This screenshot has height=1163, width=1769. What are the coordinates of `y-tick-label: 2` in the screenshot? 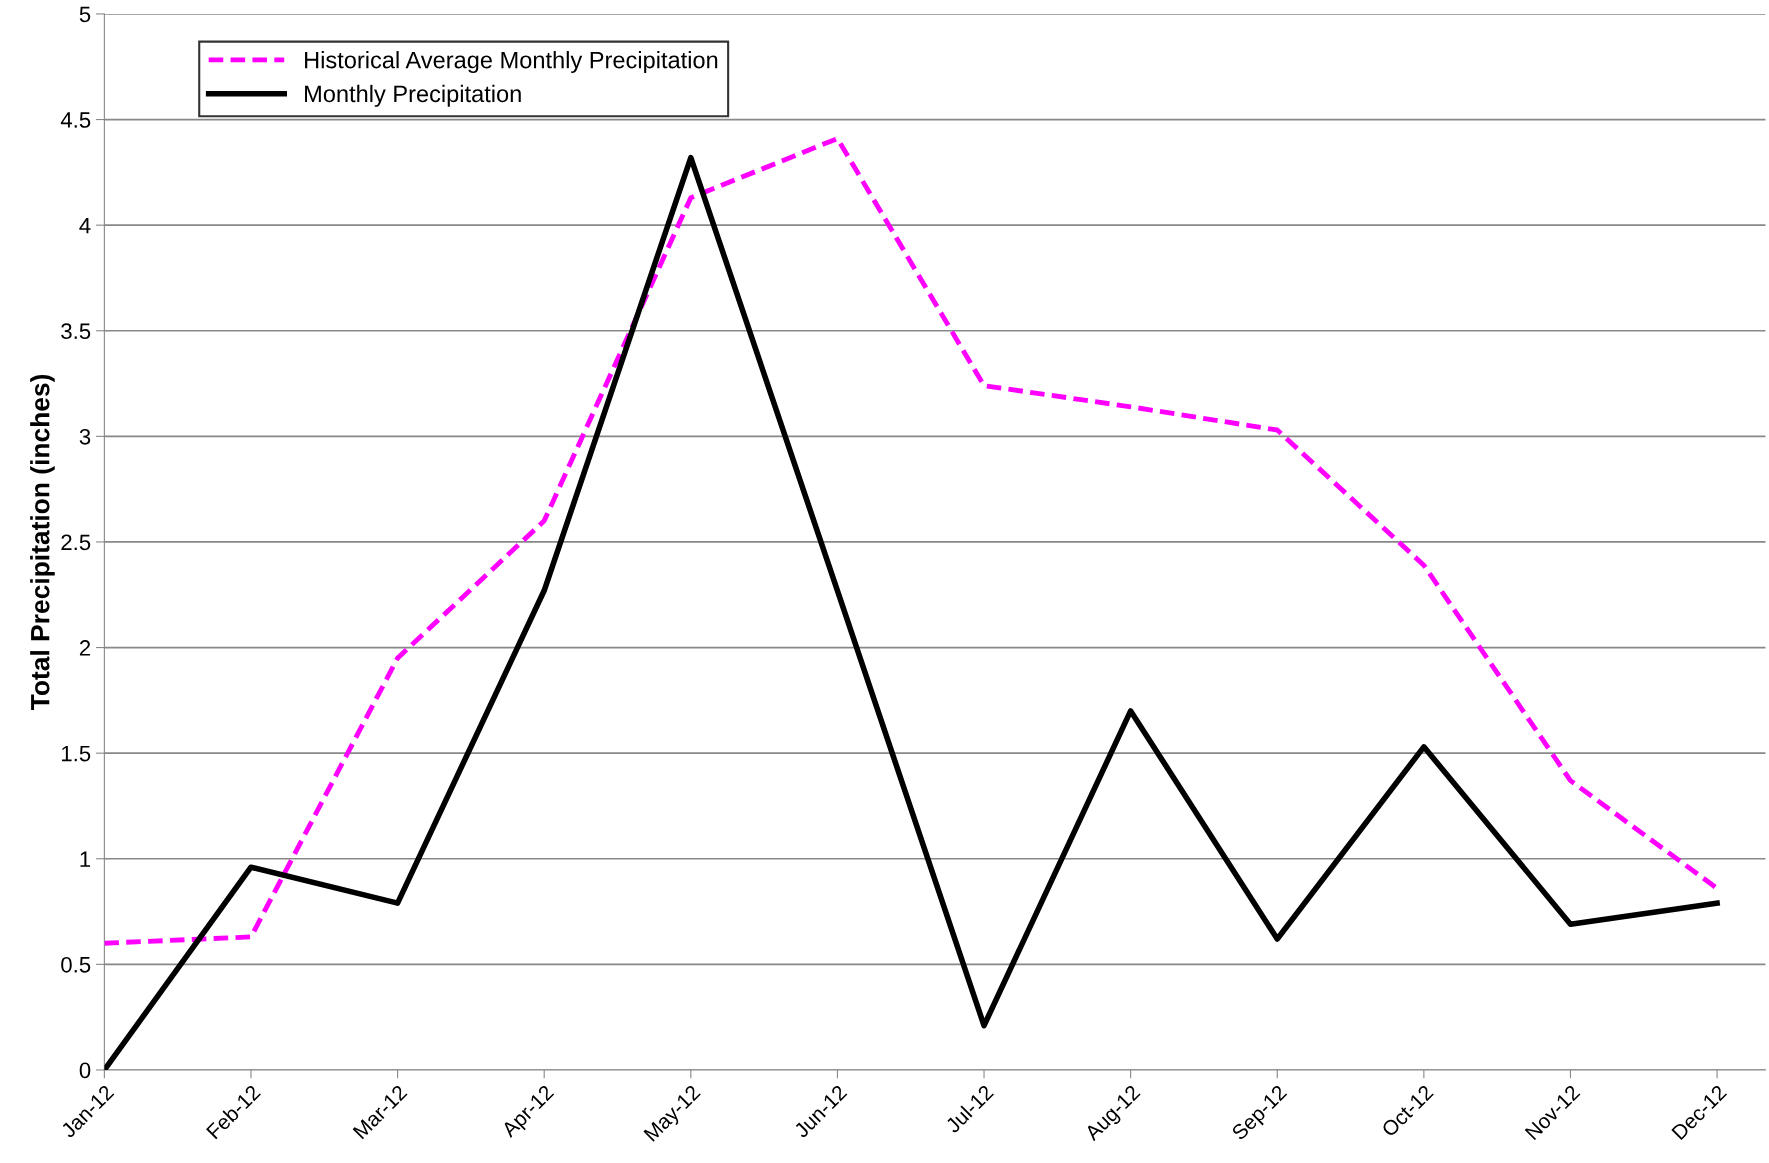 It's located at (85, 648).